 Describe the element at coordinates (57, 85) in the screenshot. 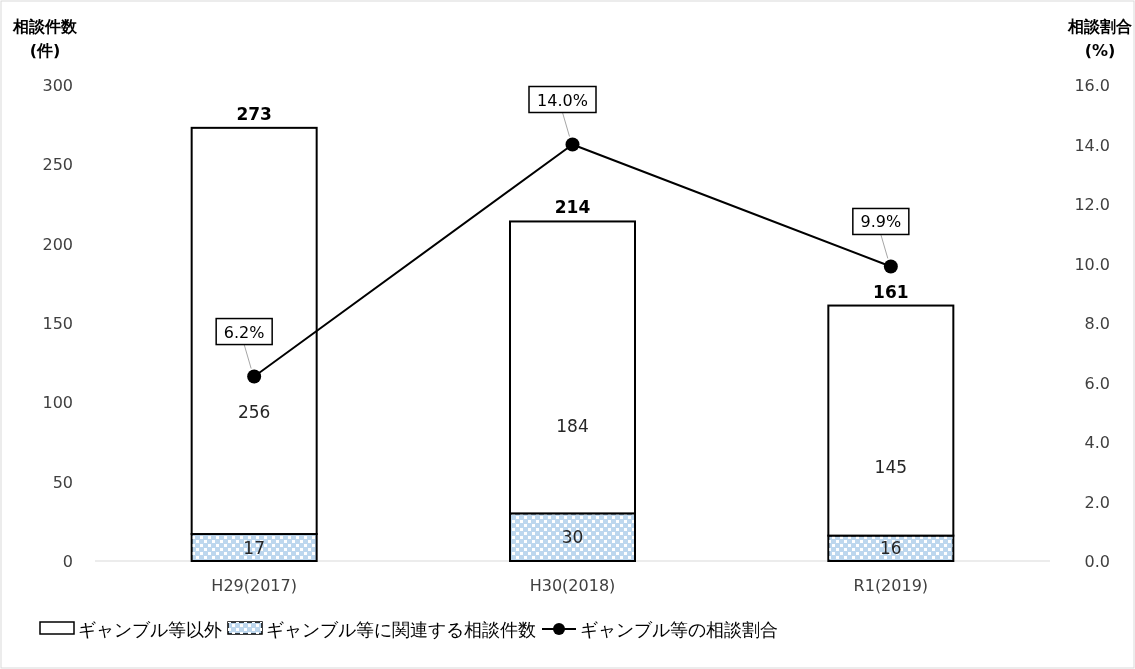

I see `y-tick-label: 300` at that location.